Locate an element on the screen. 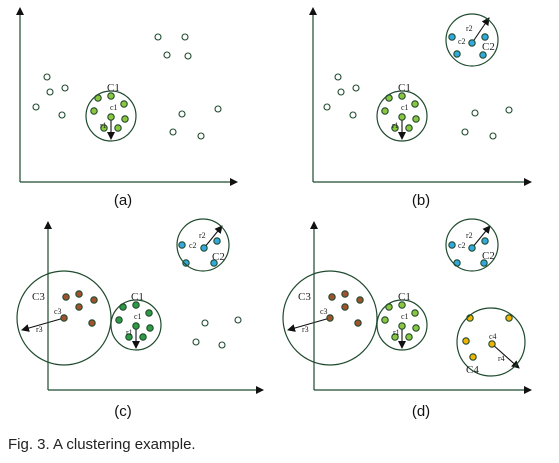 The height and width of the screenshot is (463, 559). panel-b-c2-name: C2 is located at coordinates (488, 47).